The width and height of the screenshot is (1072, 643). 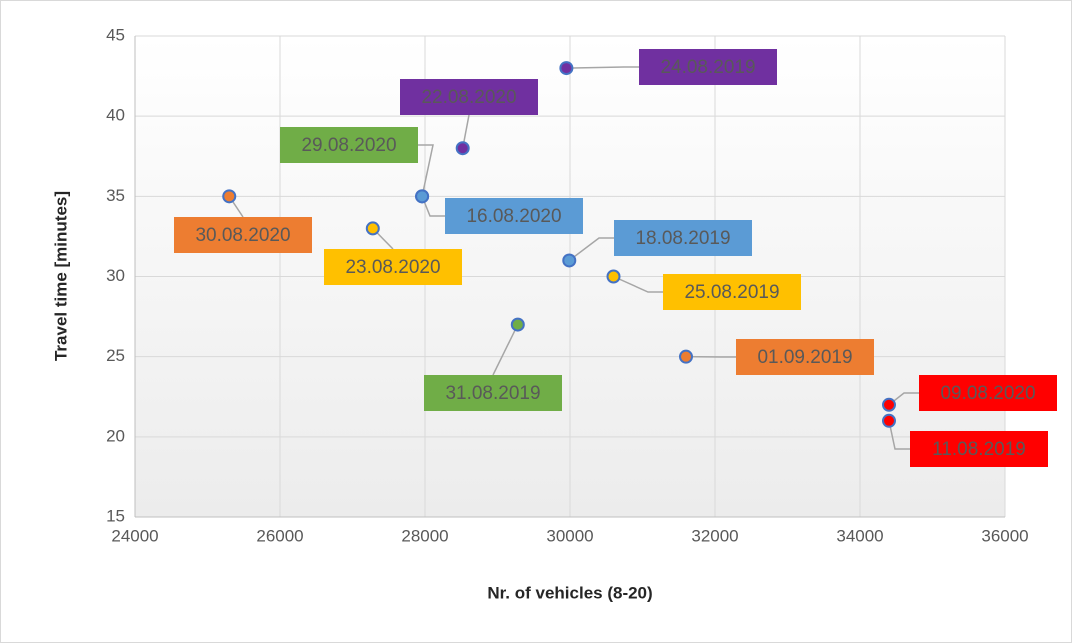 I want to click on y-tick-label: 25, so click(x=115, y=355).